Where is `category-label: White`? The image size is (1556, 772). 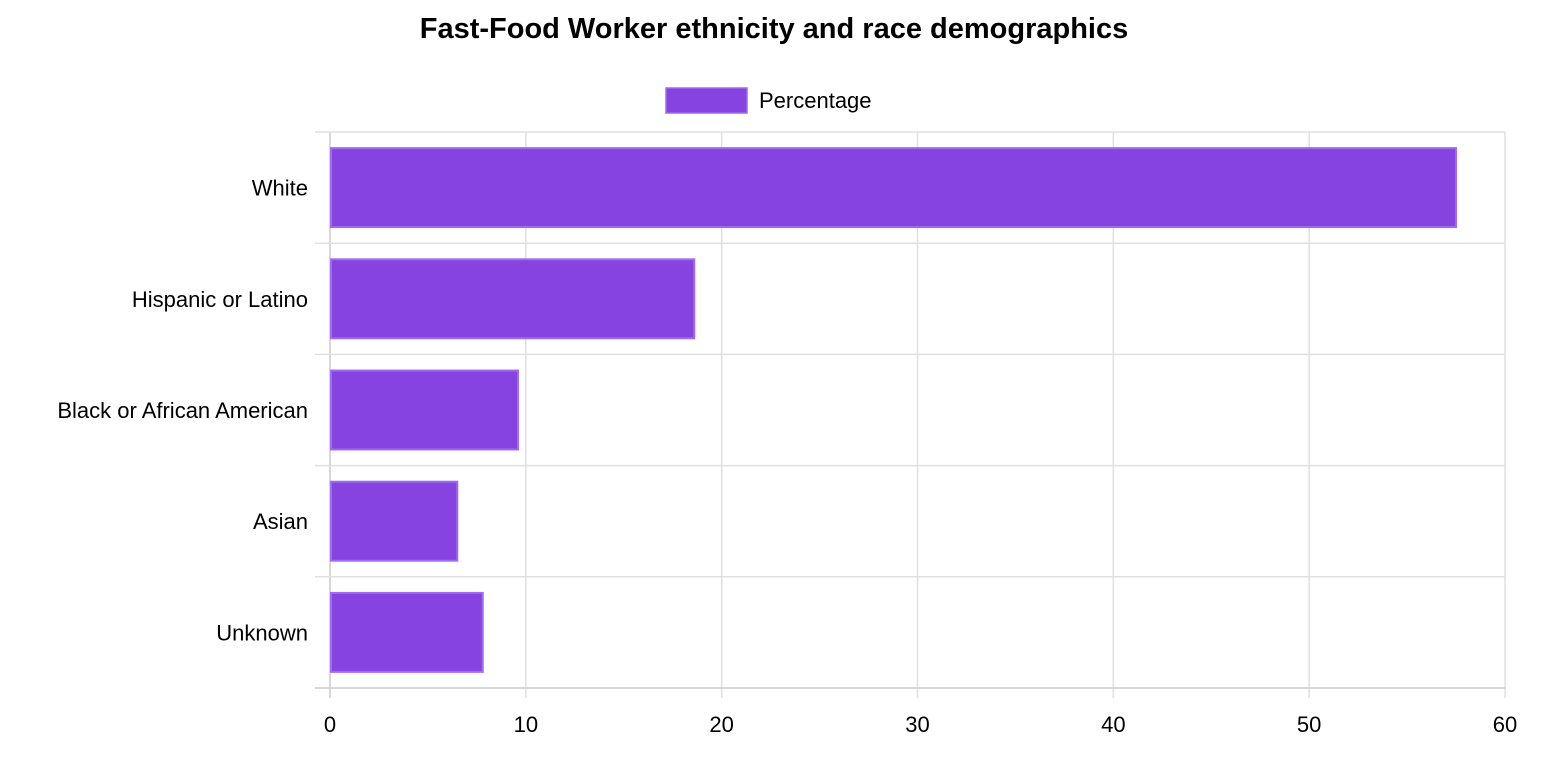
category-label: White is located at coordinates (280, 188).